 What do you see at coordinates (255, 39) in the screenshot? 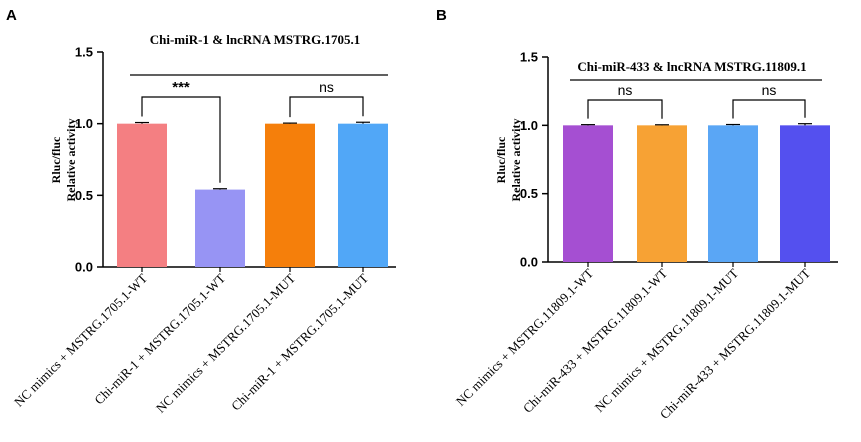
I see `chart-title: Chi-miR-1 & lncRNA MSTRG.1705.1` at bounding box center [255, 39].